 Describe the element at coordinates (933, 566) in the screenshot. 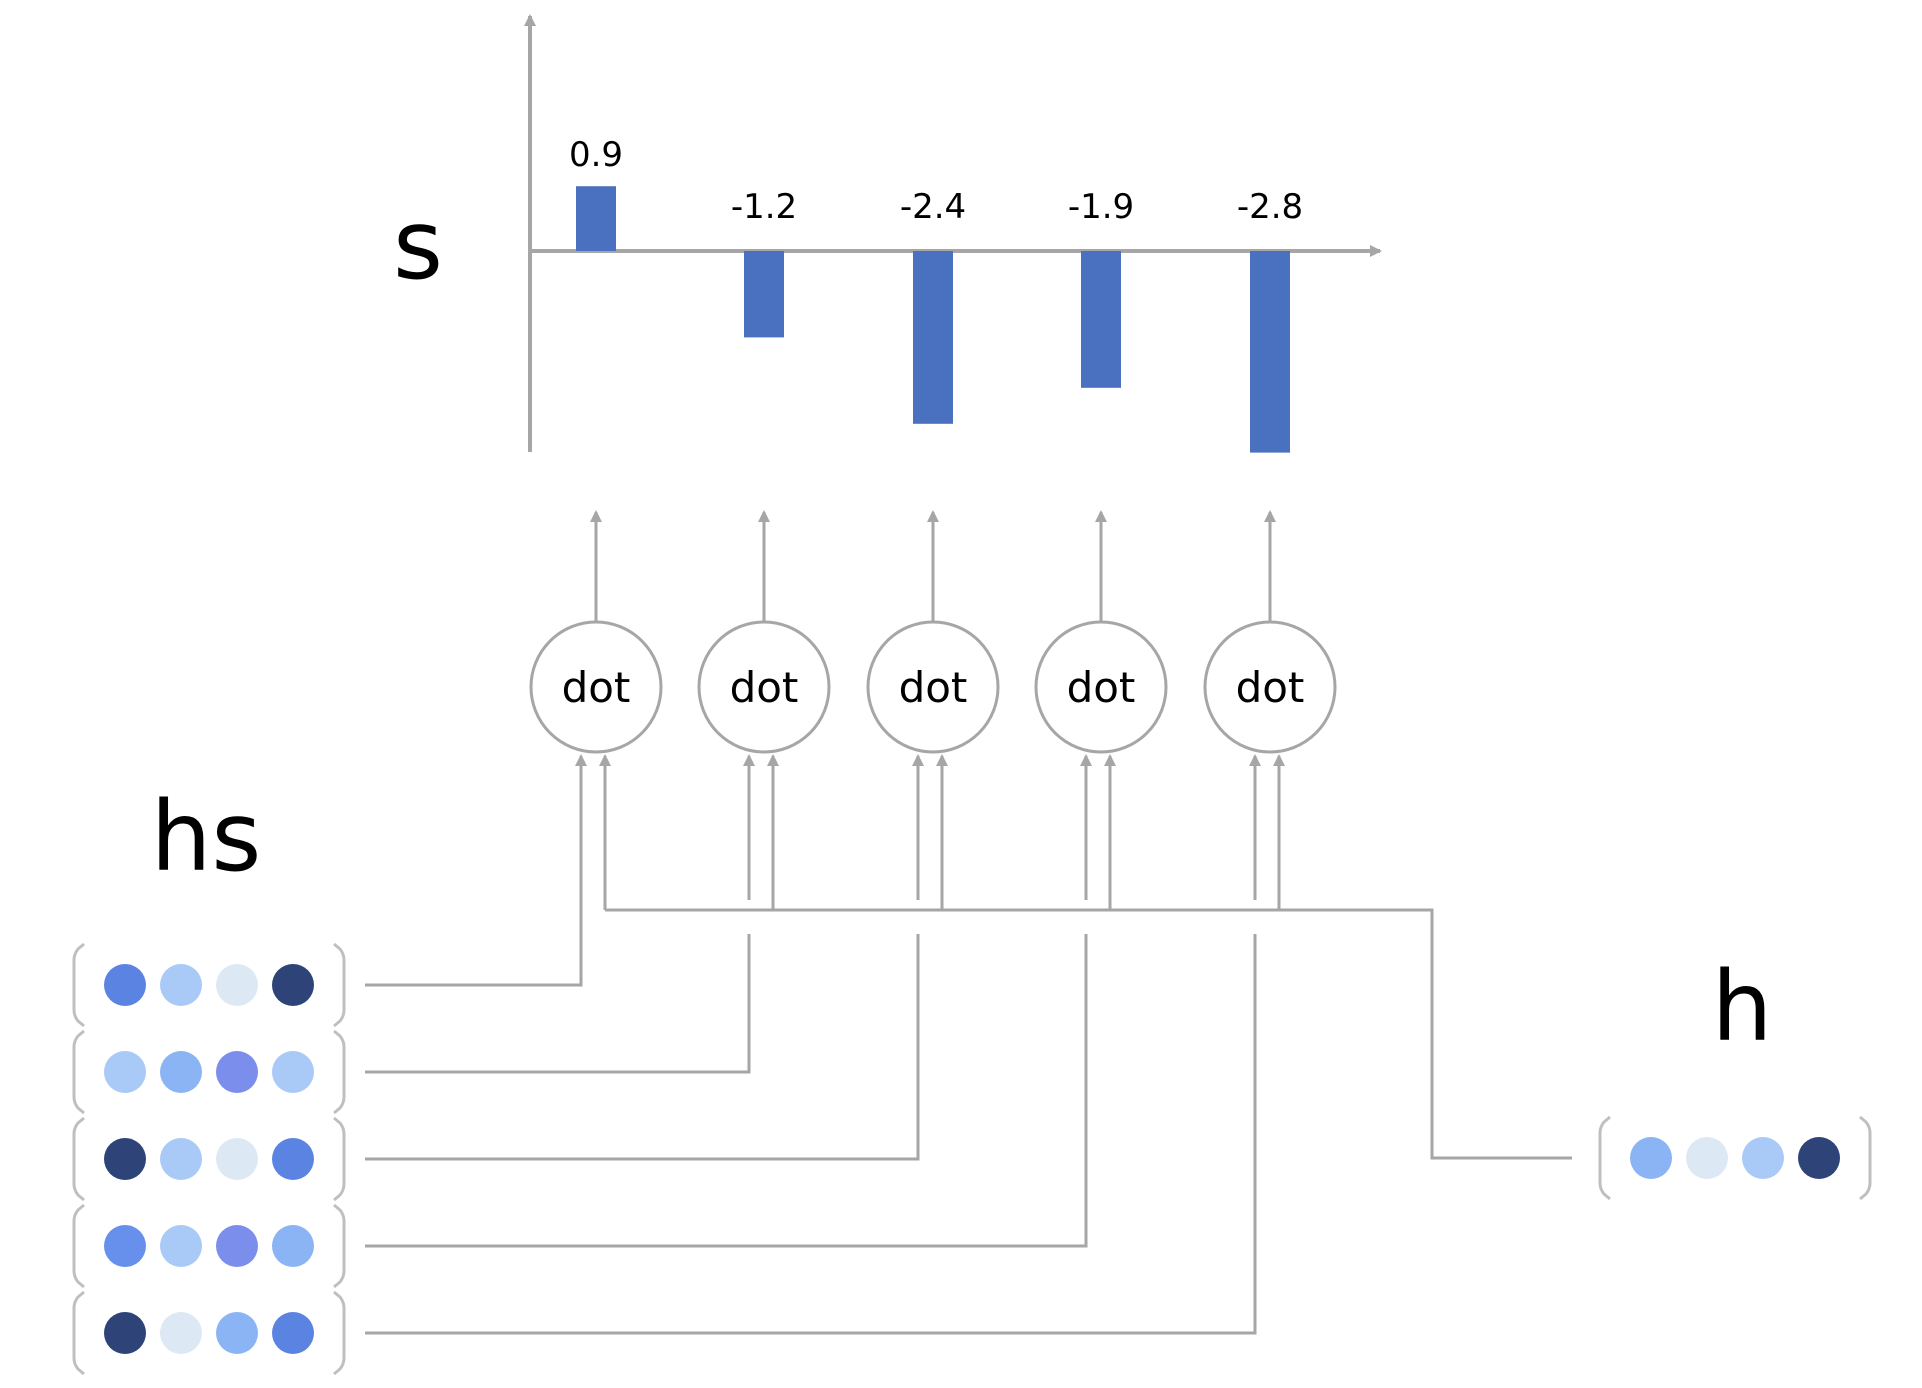

I see `output-arrows` at that location.